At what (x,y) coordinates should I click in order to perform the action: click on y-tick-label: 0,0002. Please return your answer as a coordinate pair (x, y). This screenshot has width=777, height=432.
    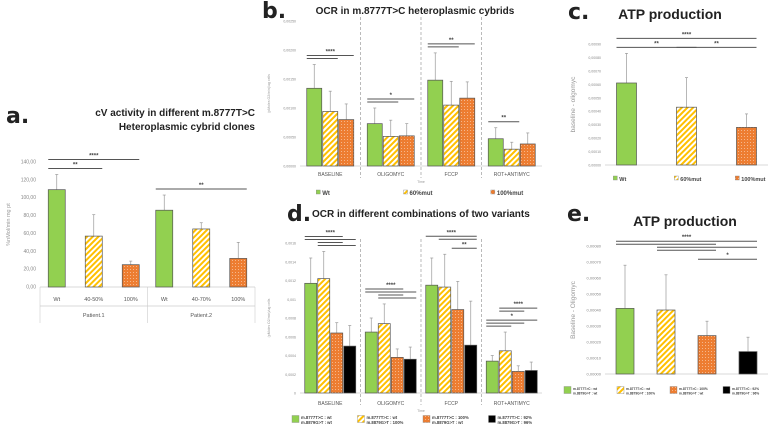
    Looking at the image, I should click on (290, 375).